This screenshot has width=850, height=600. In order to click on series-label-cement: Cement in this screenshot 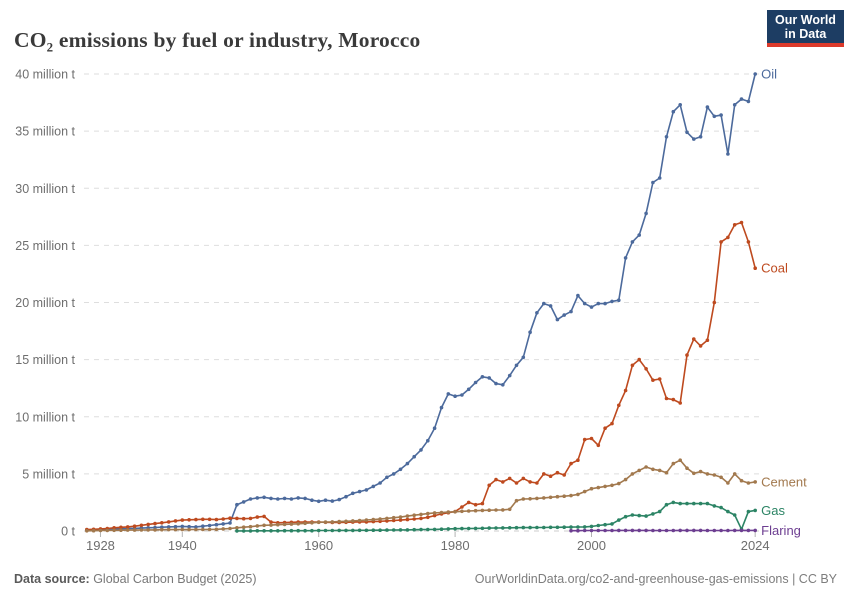, I will do `click(784, 481)`.